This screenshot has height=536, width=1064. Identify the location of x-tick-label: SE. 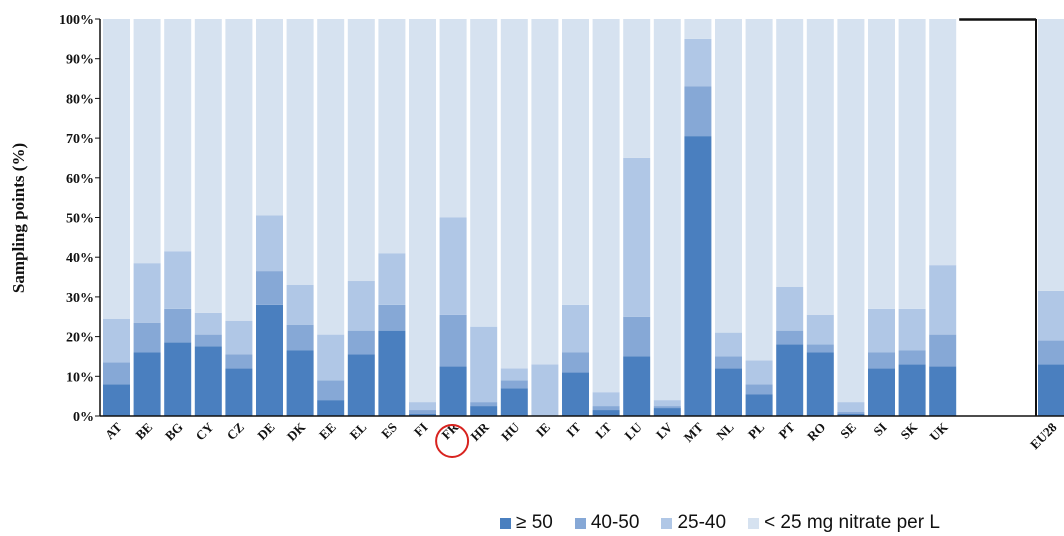
(848, 431).